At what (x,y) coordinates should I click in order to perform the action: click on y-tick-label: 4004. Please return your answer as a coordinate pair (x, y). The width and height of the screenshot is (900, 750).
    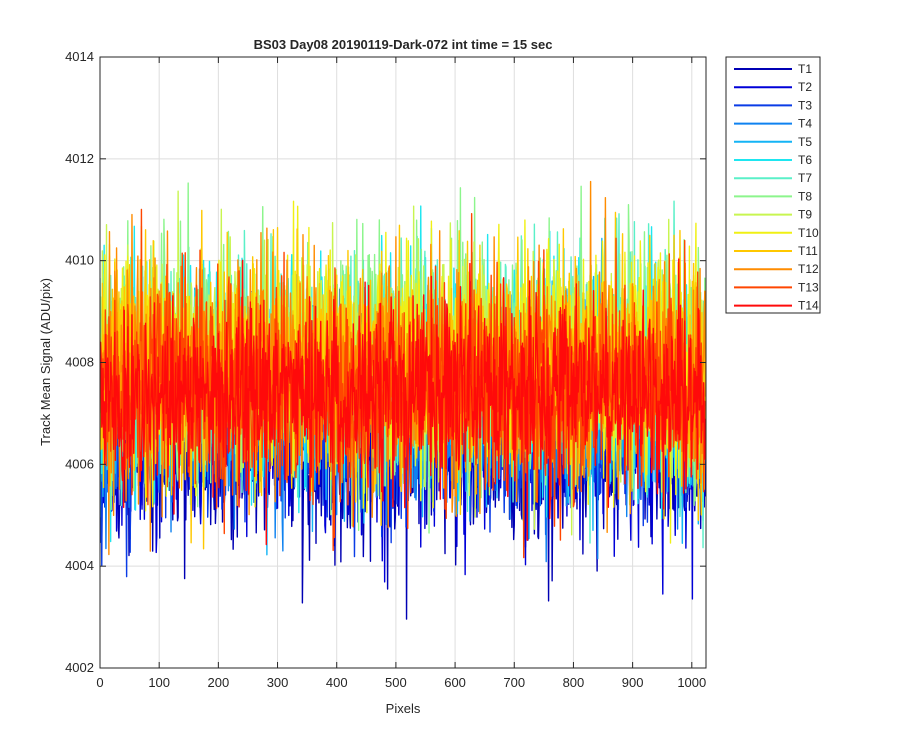
    Looking at the image, I should click on (79, 565).